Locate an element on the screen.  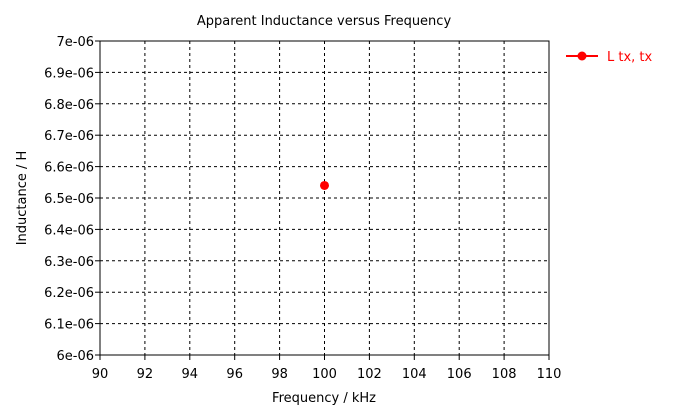
y-tick-label: 6.8e-06 is located at coordinates (69, 105).